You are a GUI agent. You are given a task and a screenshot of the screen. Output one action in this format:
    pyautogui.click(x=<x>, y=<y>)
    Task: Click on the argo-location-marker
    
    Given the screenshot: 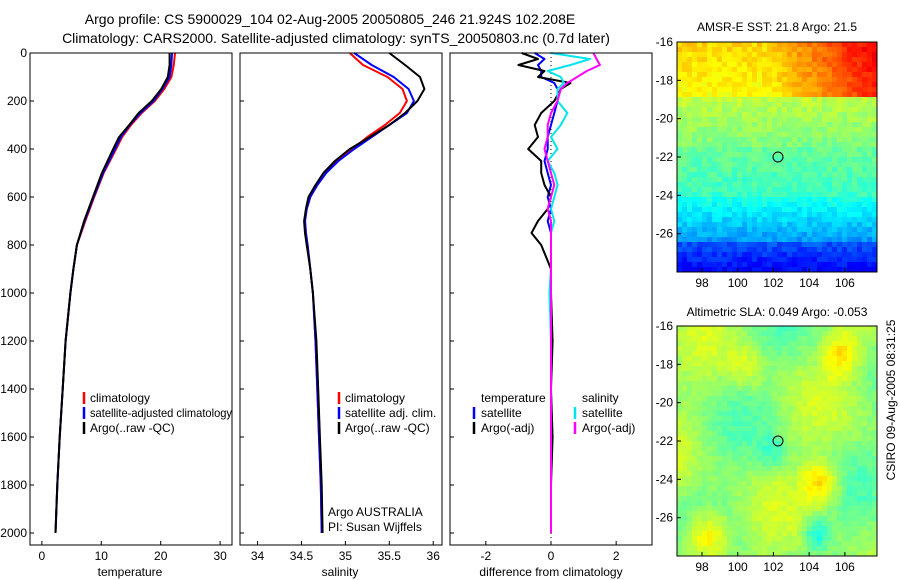 What is the action you would take?
    pyautogui.click(x=778, y=441)
    